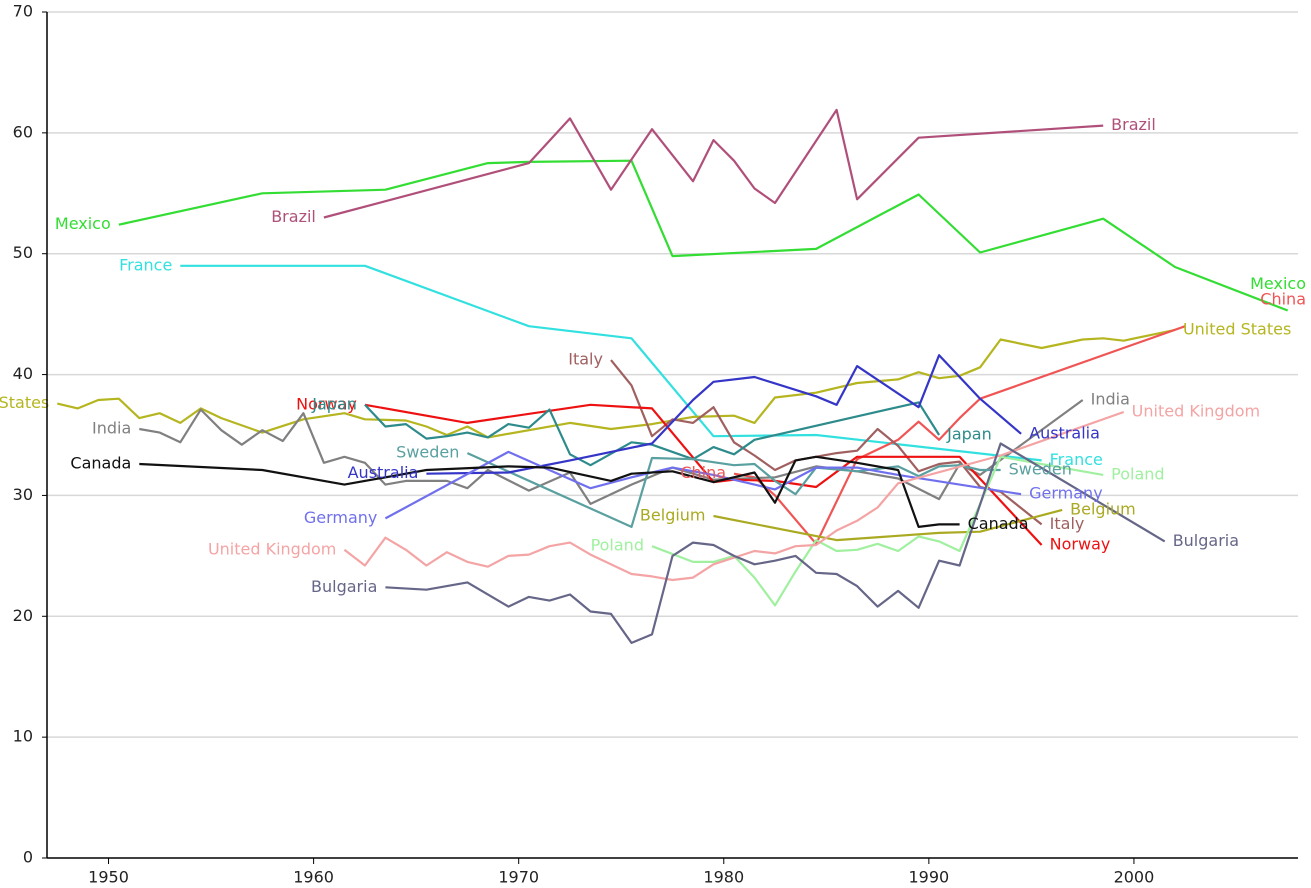 This screenshot has height=888, width=1311. Describe the element at coordinates (23, 11) in the screenshot. I see `y-tick-label: 70` at that location.